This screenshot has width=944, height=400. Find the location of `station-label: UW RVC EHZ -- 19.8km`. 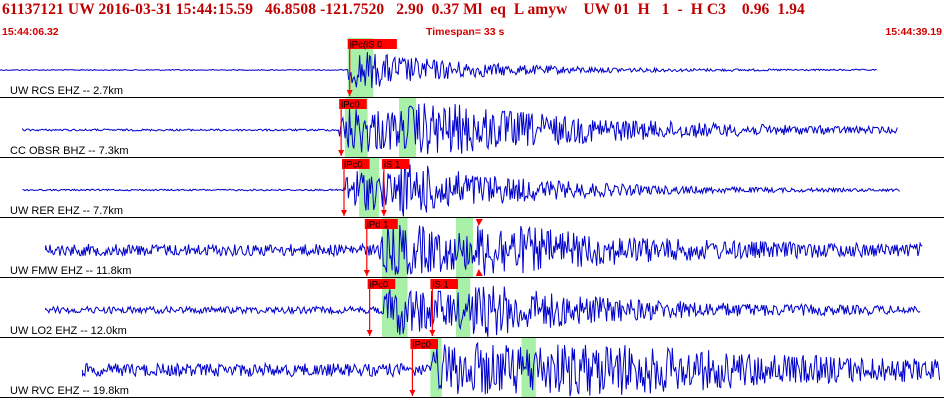

station-label: UW RVC EHZ -- 19.8km is located at coordinates (69, 391).